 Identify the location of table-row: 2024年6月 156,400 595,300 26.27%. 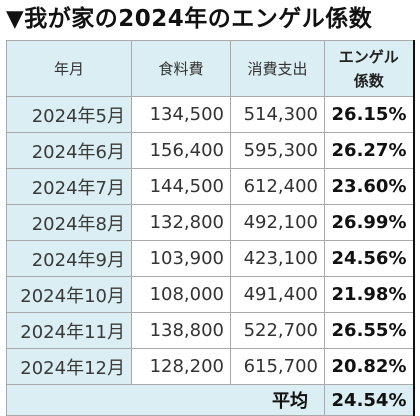
(210, 150).